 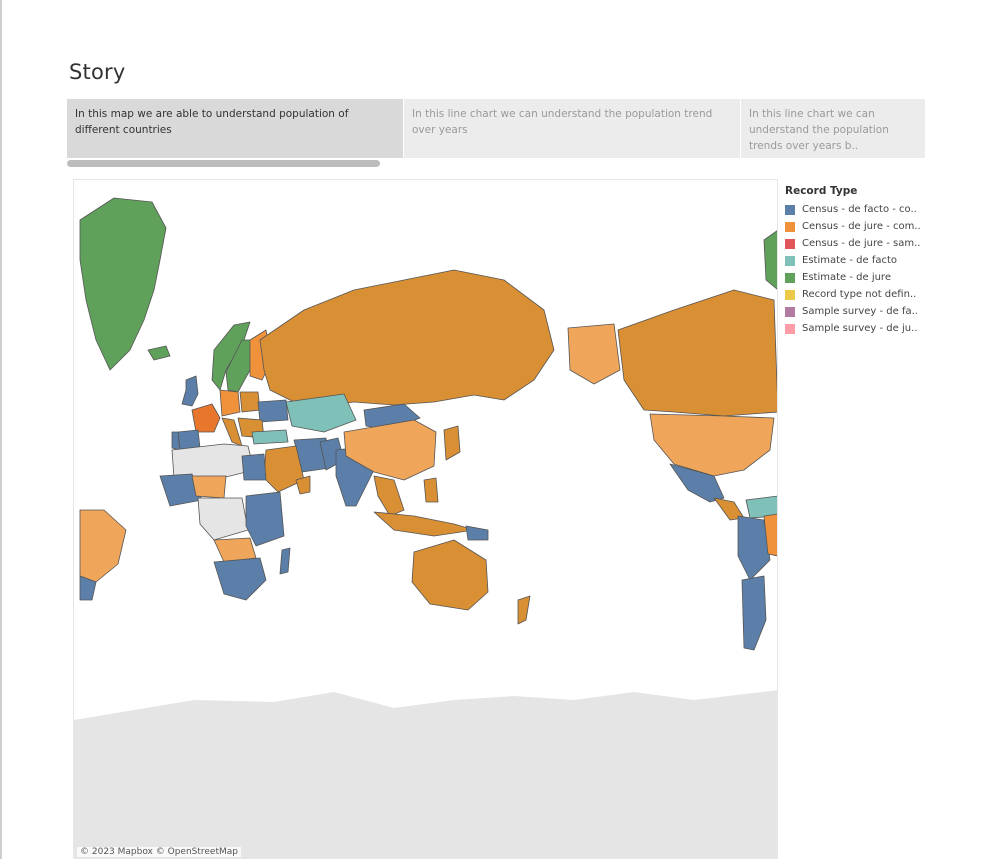 What do you see at coordinates (860, 311) in the screenshot?
I see `legend-label: Sample survey - de fa..` at bounding box center [860, 311].